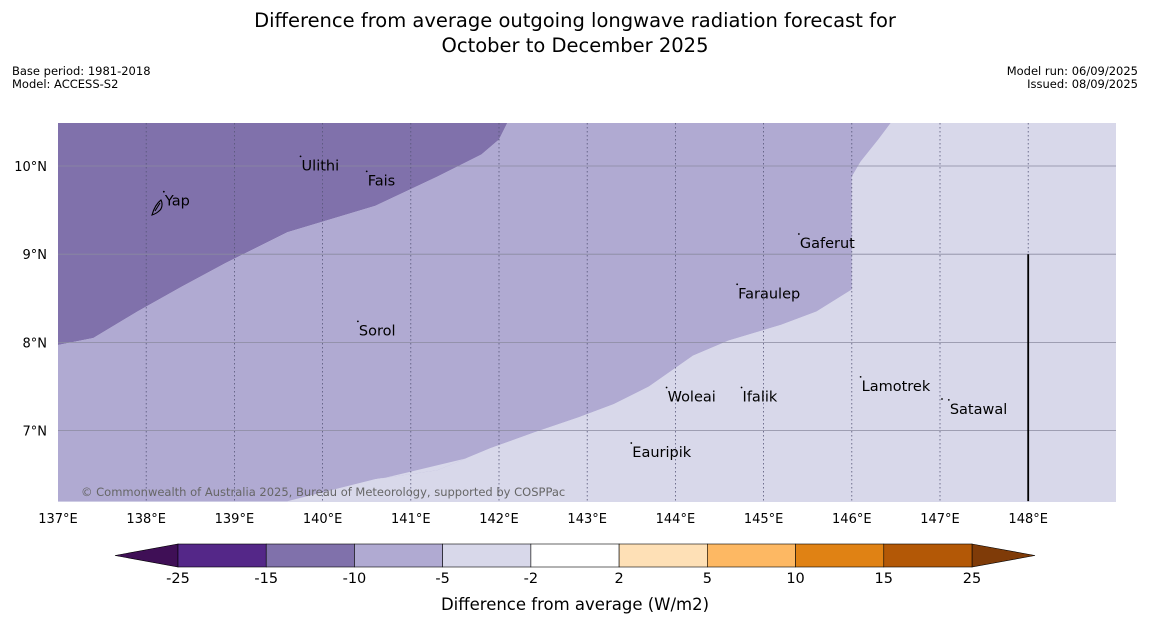 This screenshot has height=644, width=1150. I want to click on island-label: Ifalik, so click(760, 397).